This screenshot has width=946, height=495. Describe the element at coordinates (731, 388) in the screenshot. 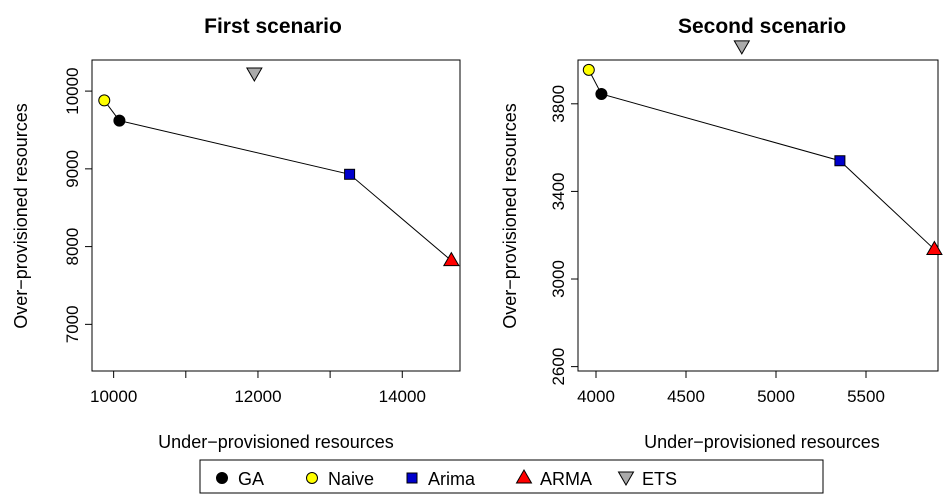

I see `x-axis-ticks: 4000 4500 5000 5500` at that location.